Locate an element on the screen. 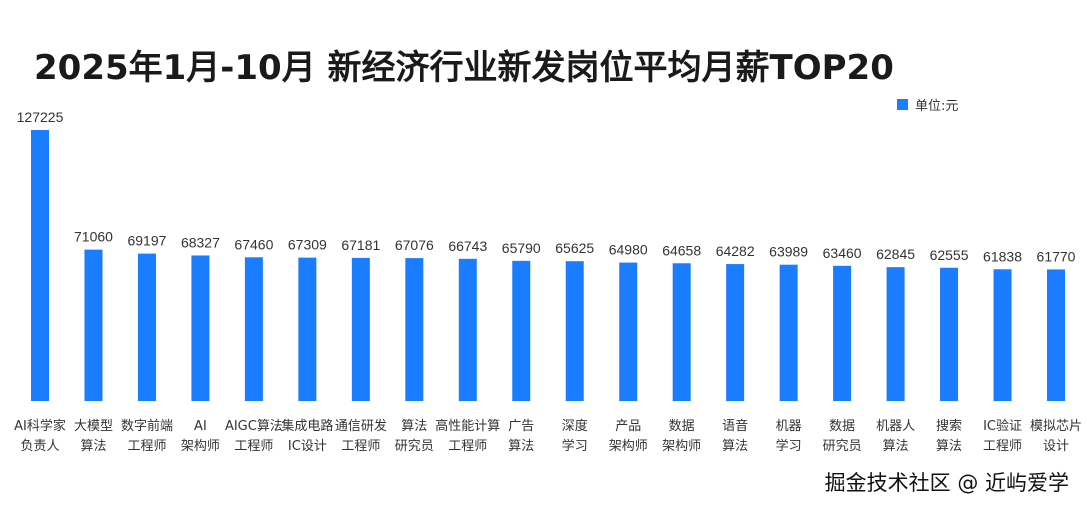 Image resolution: width=1087 pixels, height=511 pixels. data-label: 61770 is located at coordinates (1056, 256).